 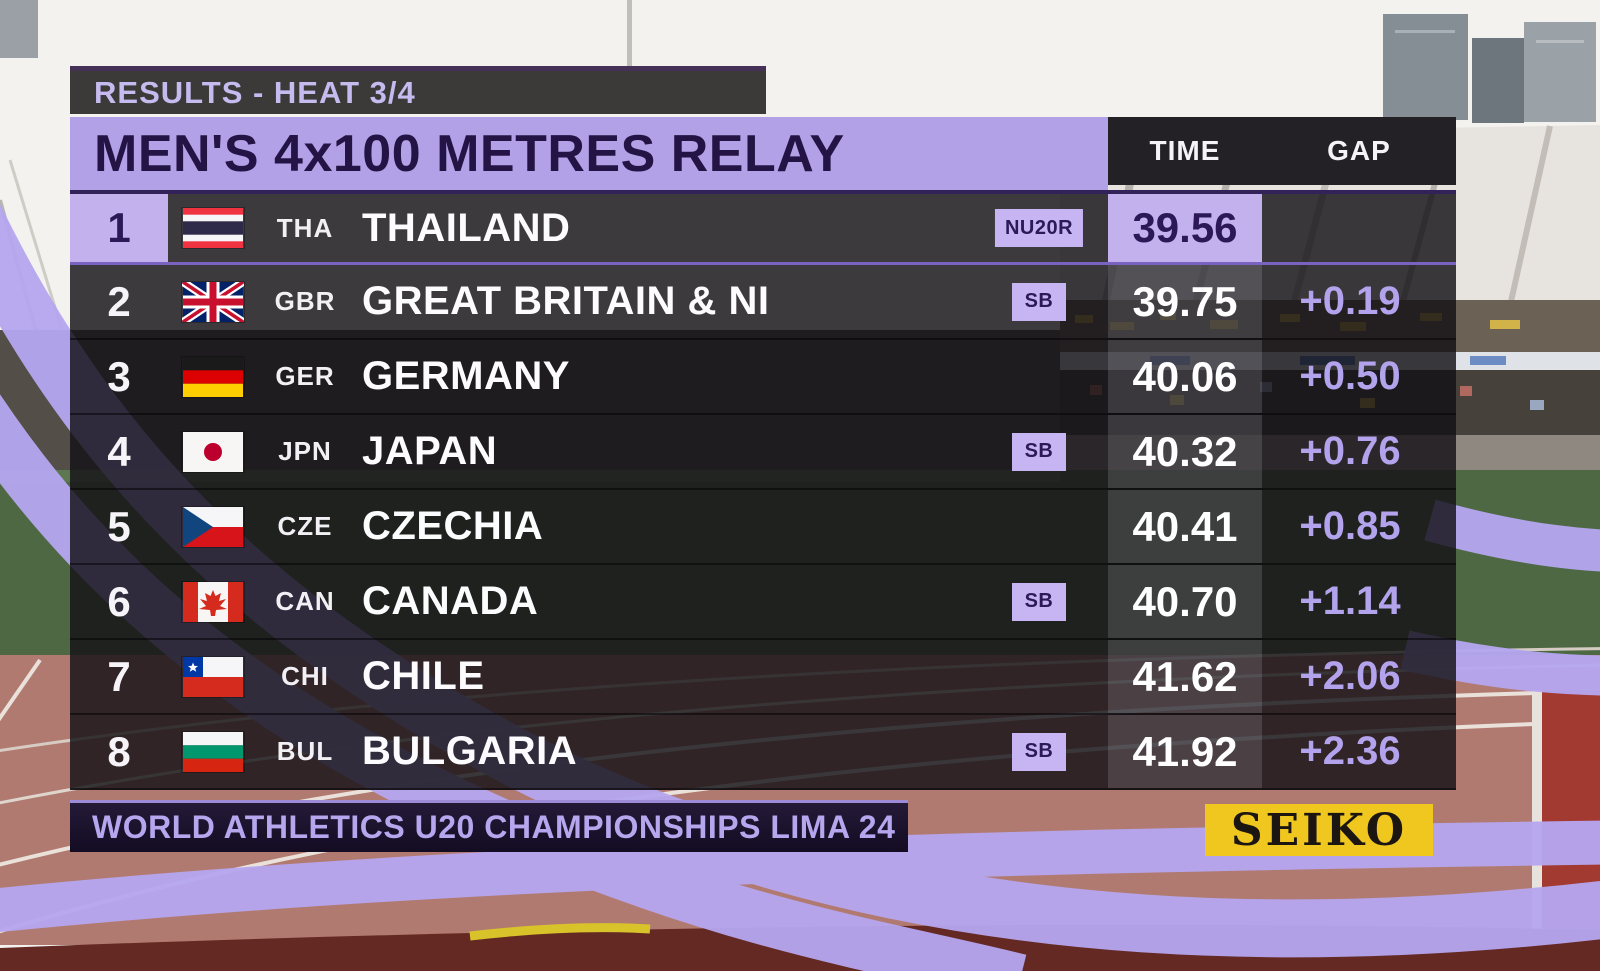 What do you see at coordinates (1350, 676) in the screenshot?
I see `result-gap: +2.06` at bounding box center [1350, 676].